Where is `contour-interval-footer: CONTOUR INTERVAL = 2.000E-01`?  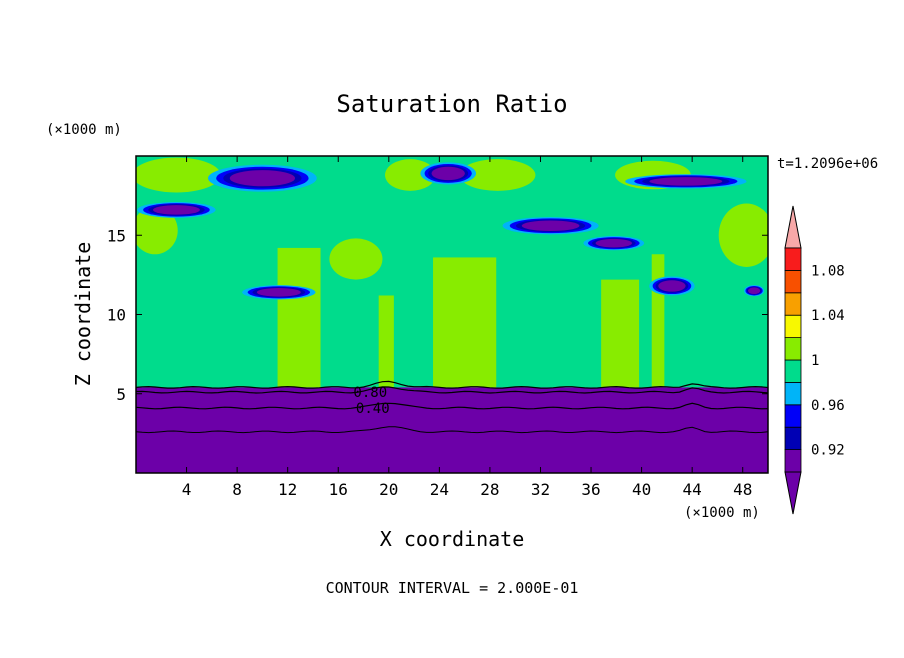
contour-interval-footer: CONTOUR INTERVAL = 2.000E-01 is located at coordinates (452, 588).